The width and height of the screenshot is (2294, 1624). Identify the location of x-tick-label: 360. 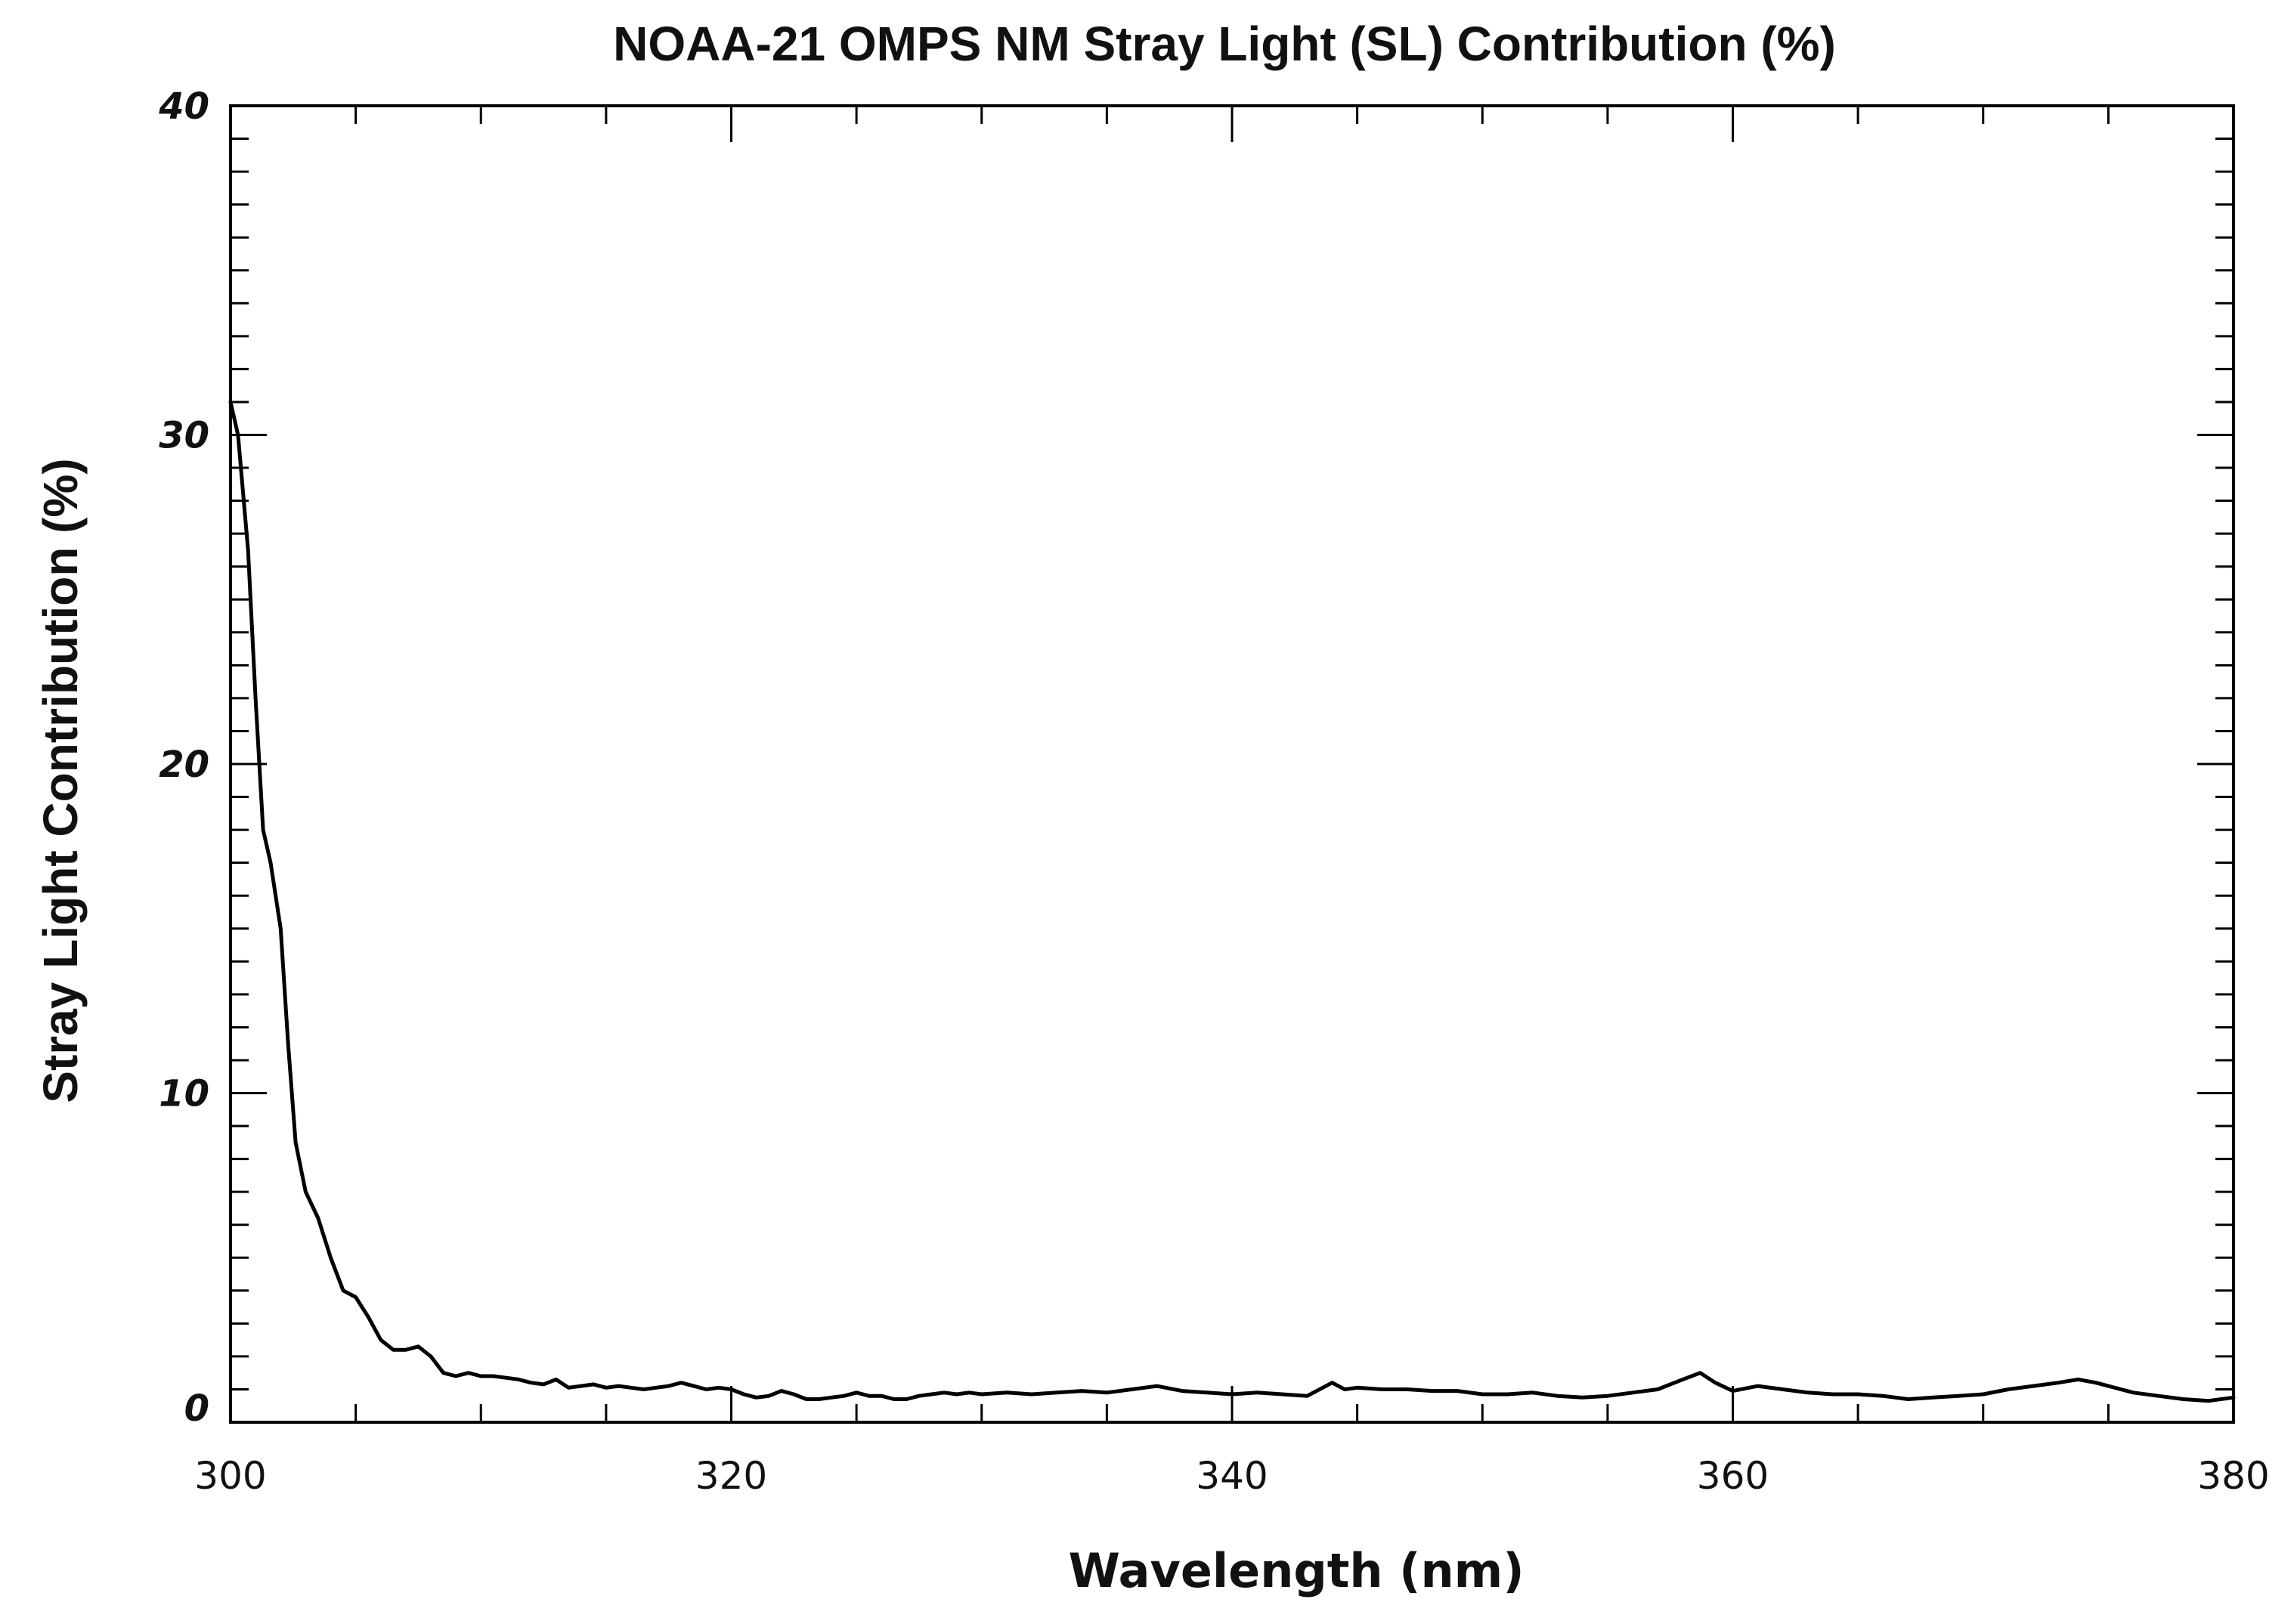
(1733, 1476).